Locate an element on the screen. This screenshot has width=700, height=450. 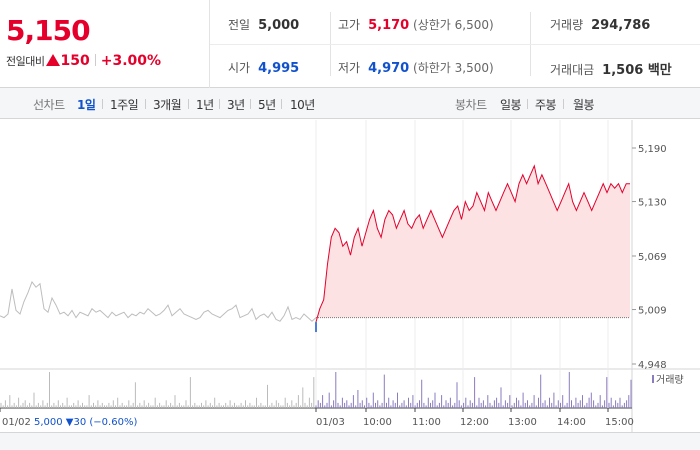
line-chart-label: 선차트 is located at coordinates (49, 105).